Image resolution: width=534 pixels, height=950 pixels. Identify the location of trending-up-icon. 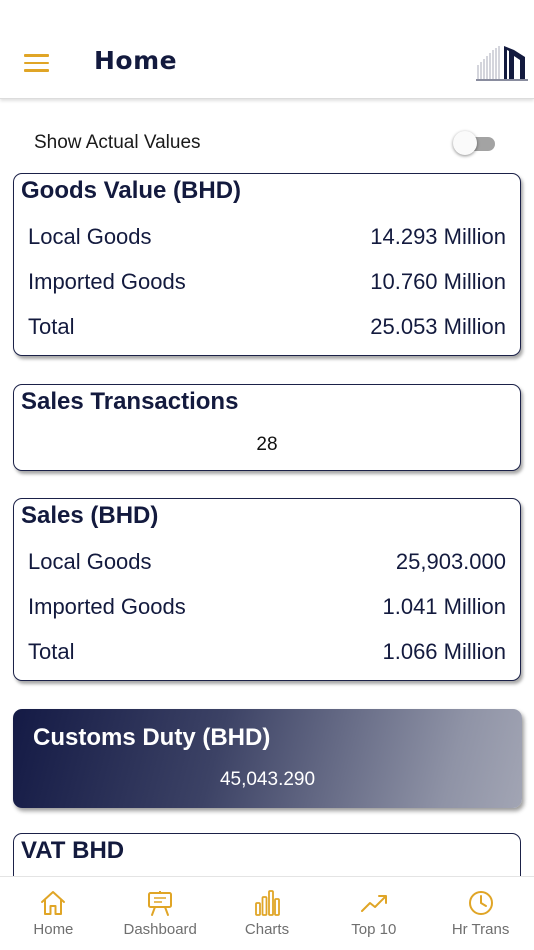
(373, 903).